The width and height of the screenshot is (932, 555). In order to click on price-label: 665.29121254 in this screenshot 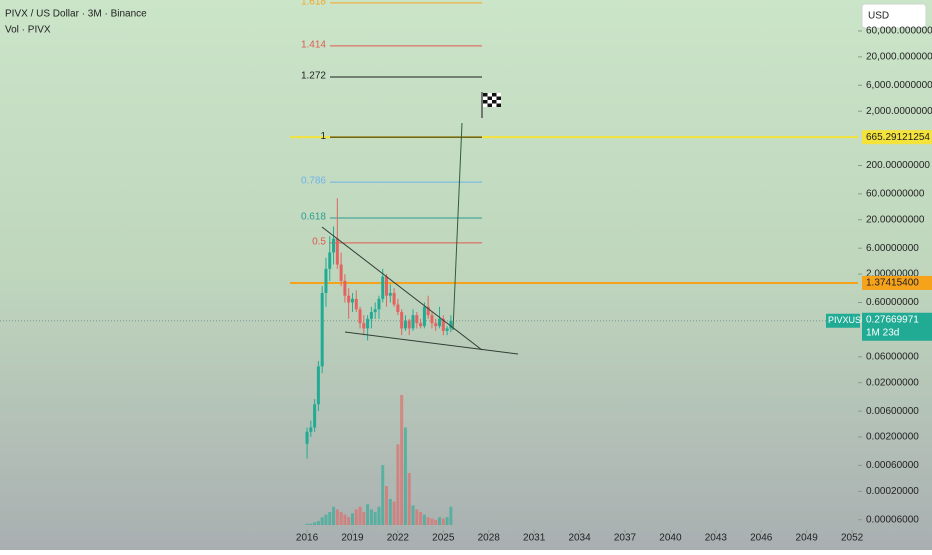, I will do `click(898, 137)`.